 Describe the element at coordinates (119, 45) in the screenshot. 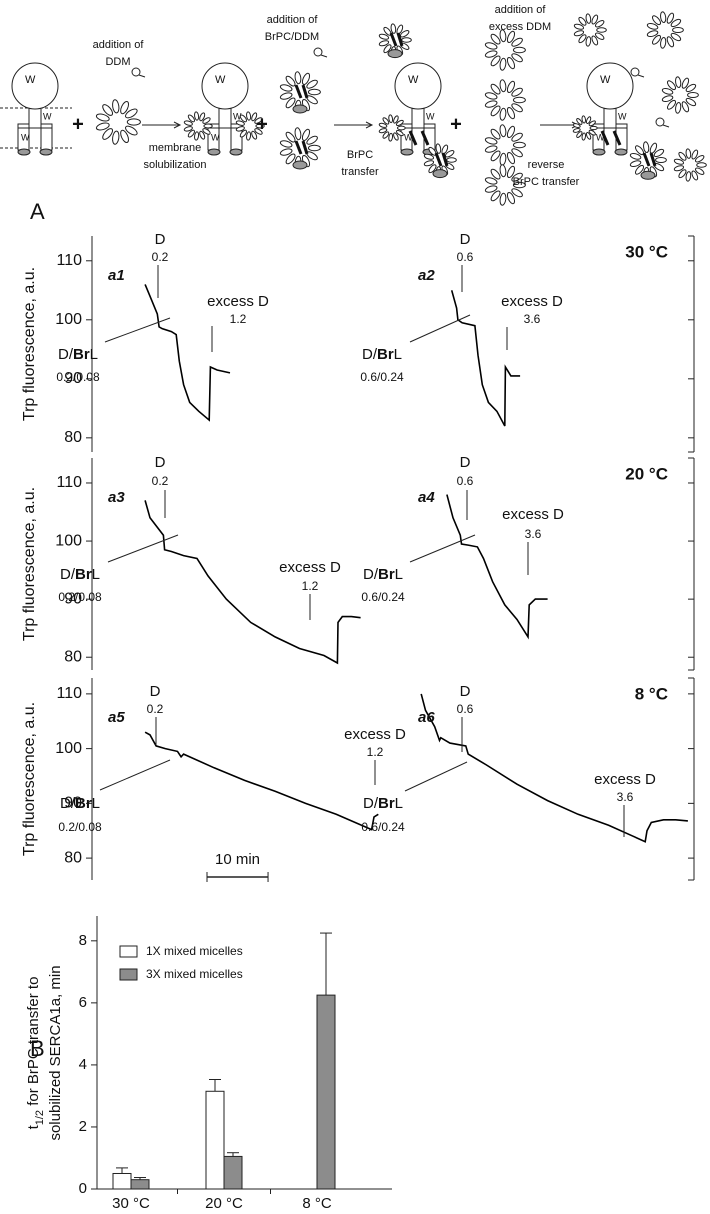

I see `diagram-text: addition of` at that location.